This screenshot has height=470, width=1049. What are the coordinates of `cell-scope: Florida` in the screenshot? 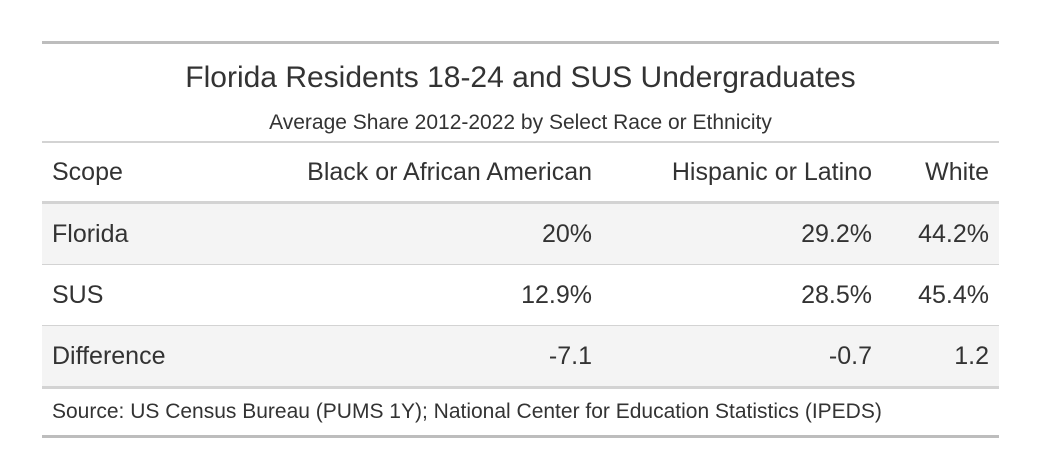 It's located at (90, 233).